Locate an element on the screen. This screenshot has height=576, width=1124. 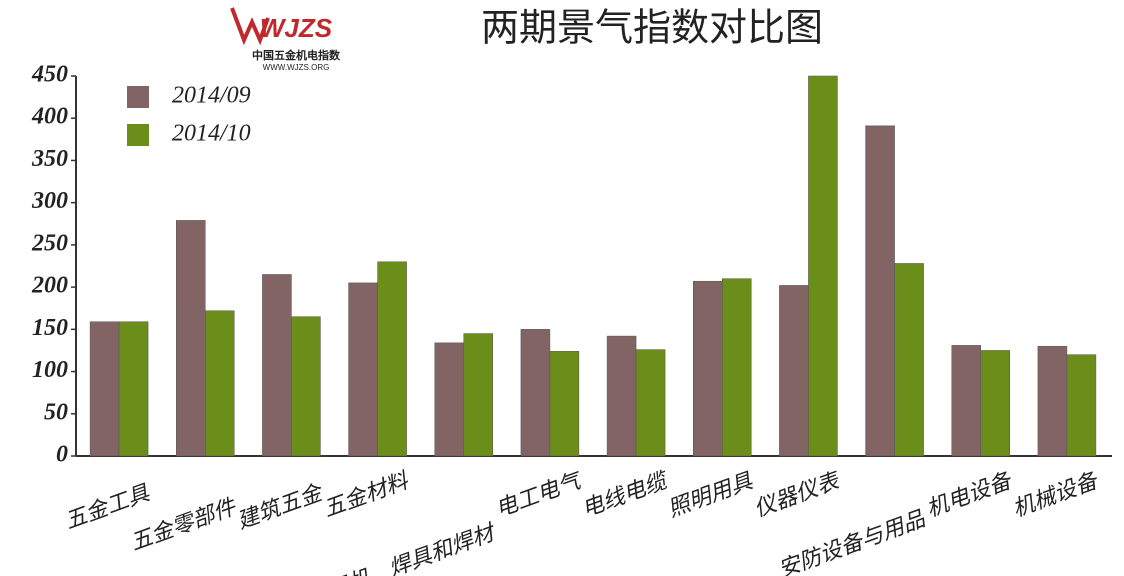
x-tick-label: 五金工具 is located at coordinates (107, 507).